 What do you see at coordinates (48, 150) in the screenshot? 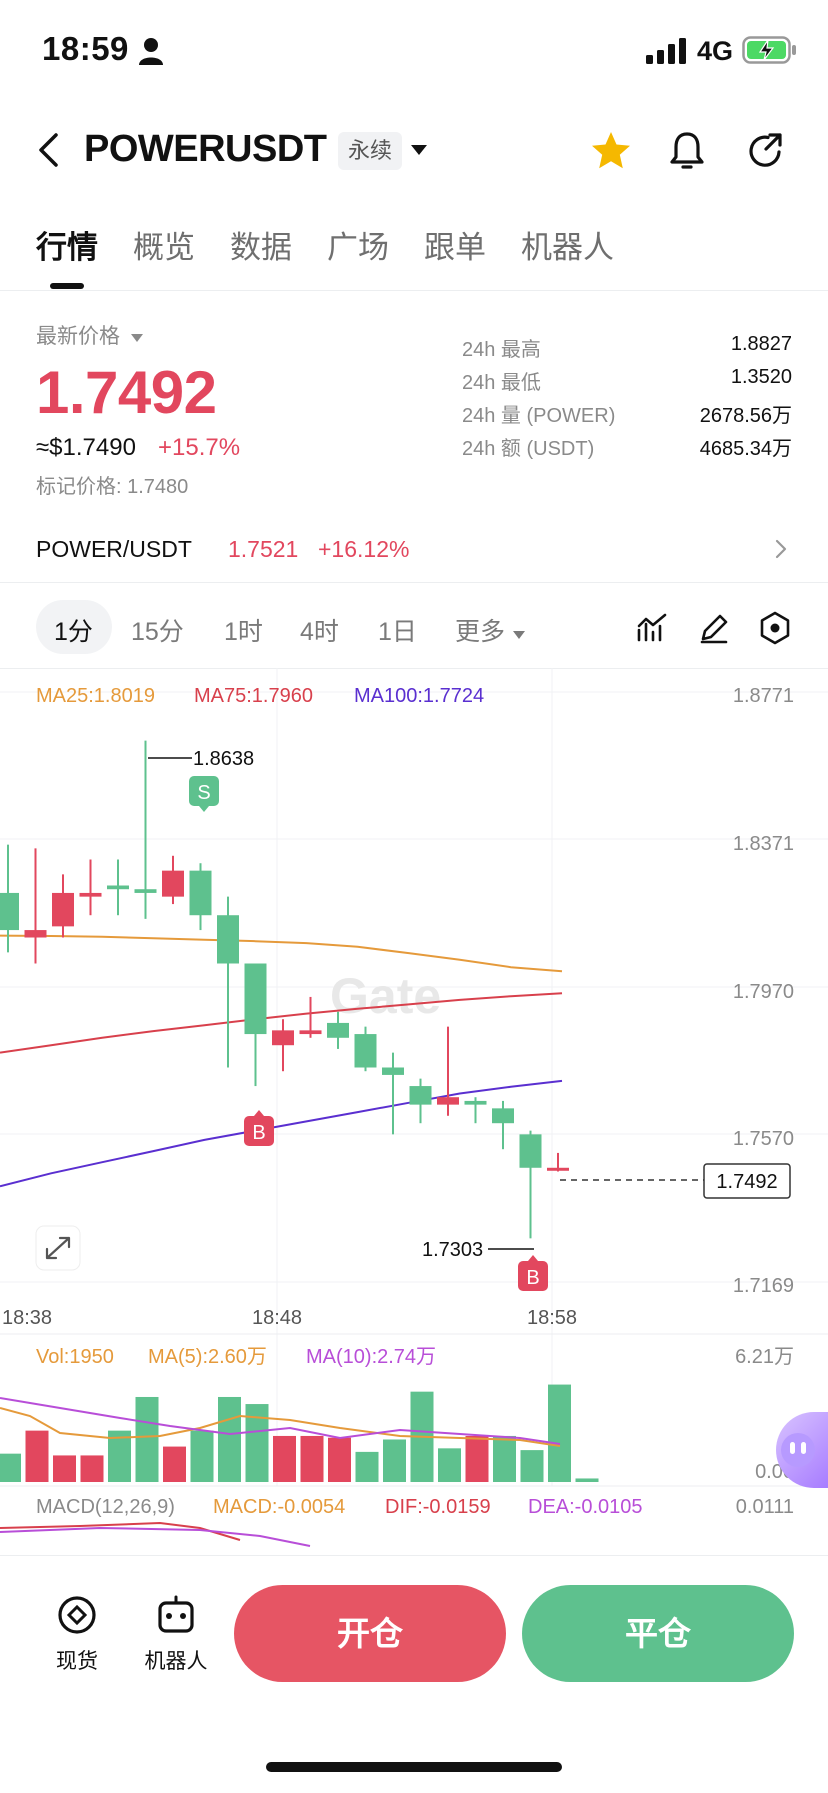
I see `back-icon` at bounding box center [48, 150].